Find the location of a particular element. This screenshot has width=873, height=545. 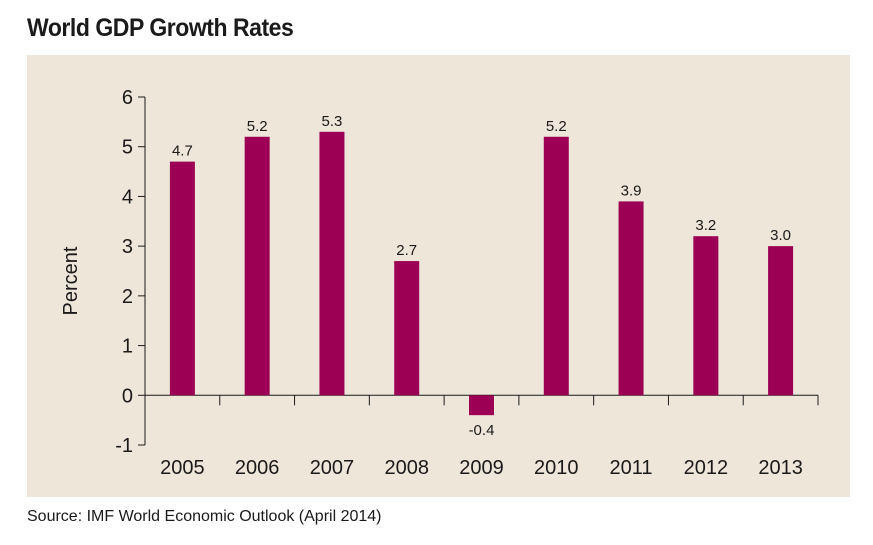

bar-2011 is located at coordinates (631, 298).